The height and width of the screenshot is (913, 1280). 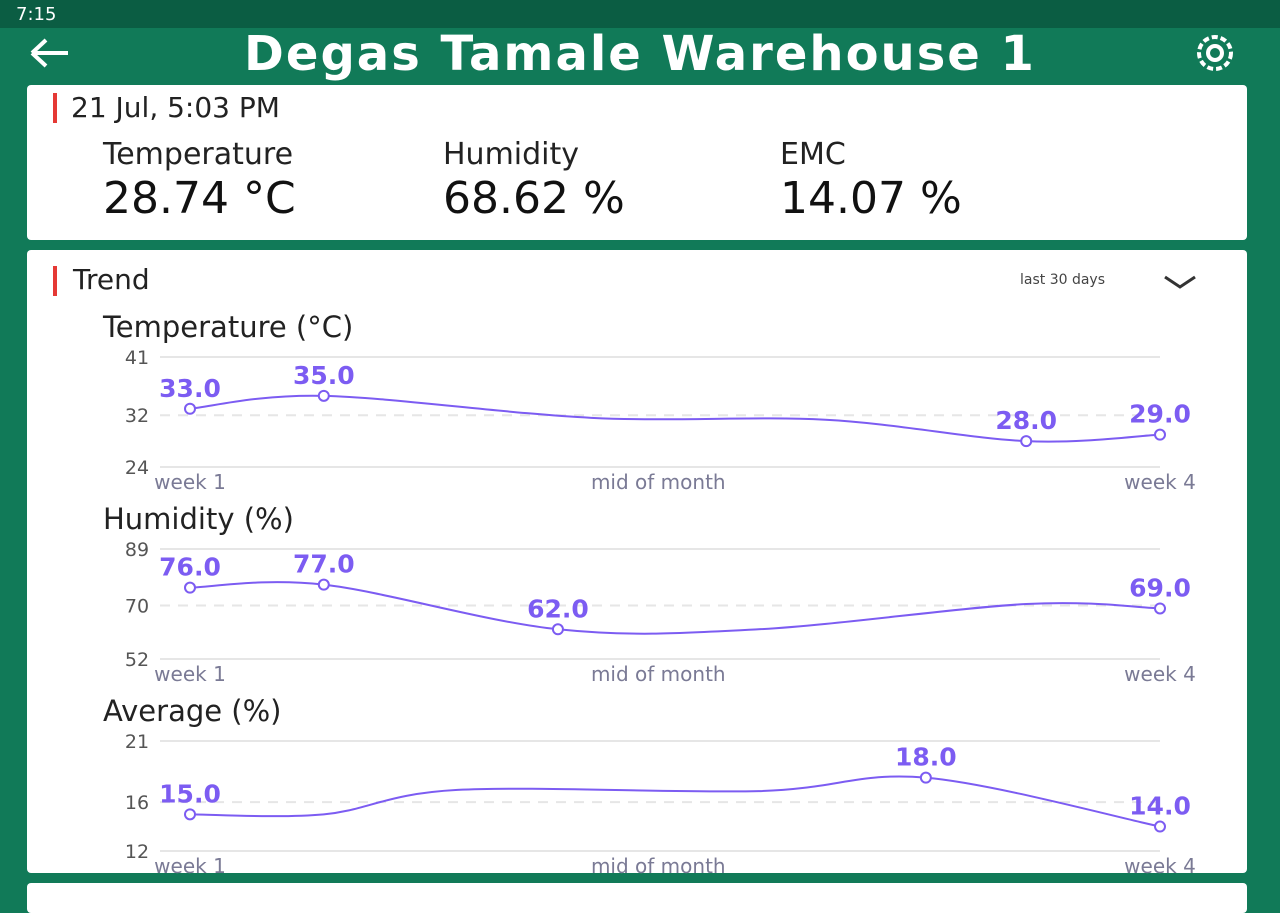 I want to click on y-tick-label: 70, so click(x=137, y=606).